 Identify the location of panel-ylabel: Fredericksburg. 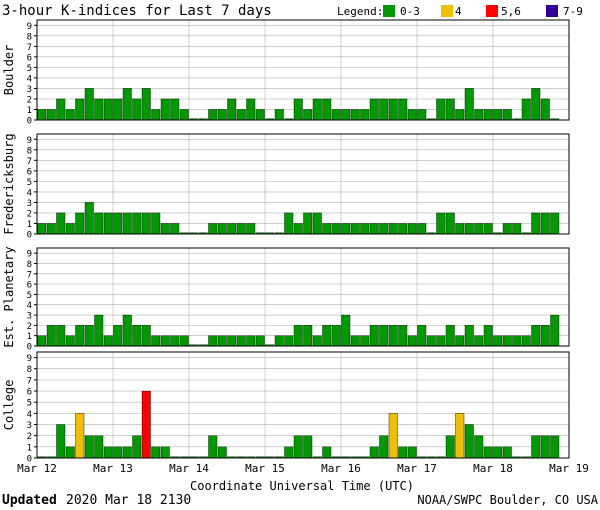
(9, 183).